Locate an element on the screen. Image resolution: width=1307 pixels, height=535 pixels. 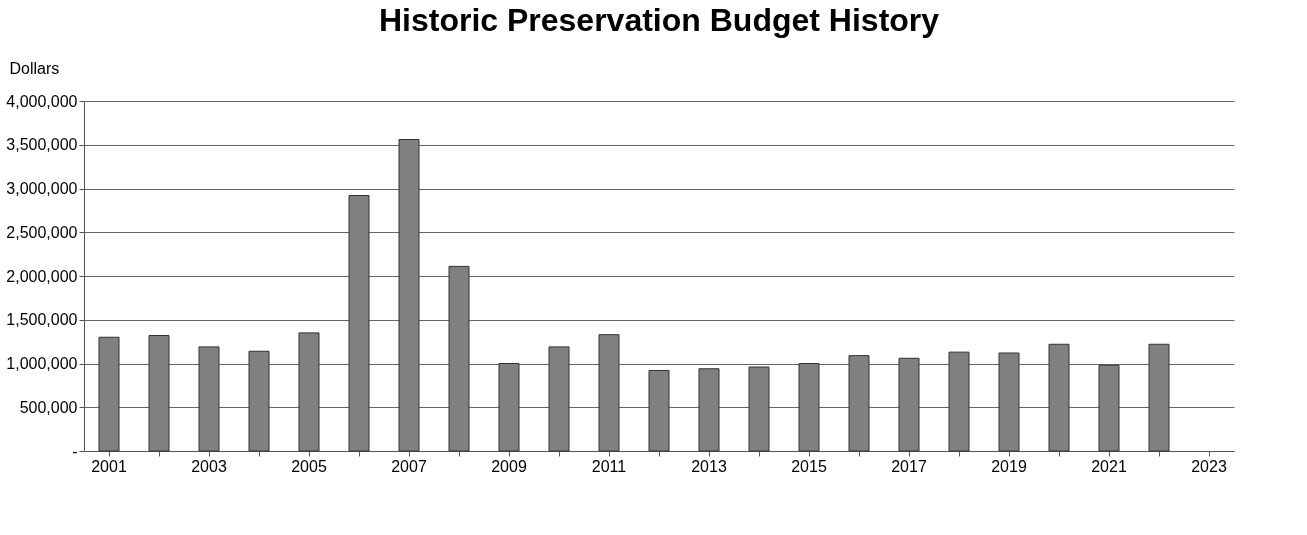
x-tick-label: 2011 is located at coordinates (609, 466).